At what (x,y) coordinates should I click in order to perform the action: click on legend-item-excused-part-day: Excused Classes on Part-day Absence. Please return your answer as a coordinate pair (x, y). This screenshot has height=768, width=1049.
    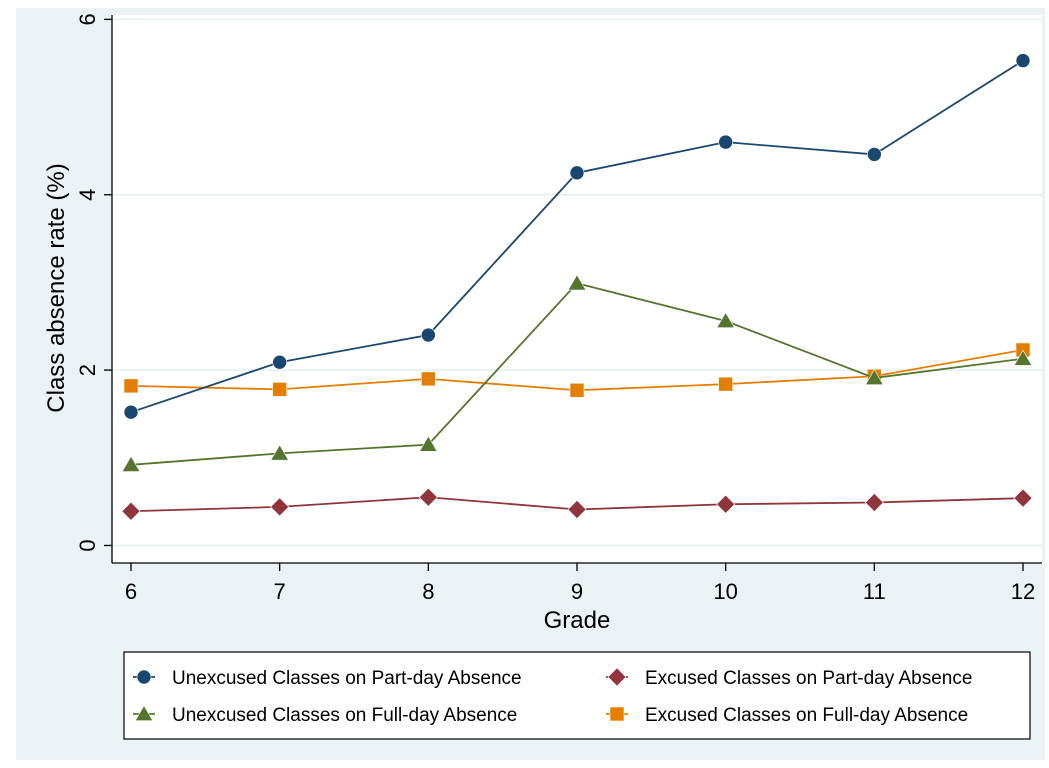
    Looking at the image, I should click on (789, 678).